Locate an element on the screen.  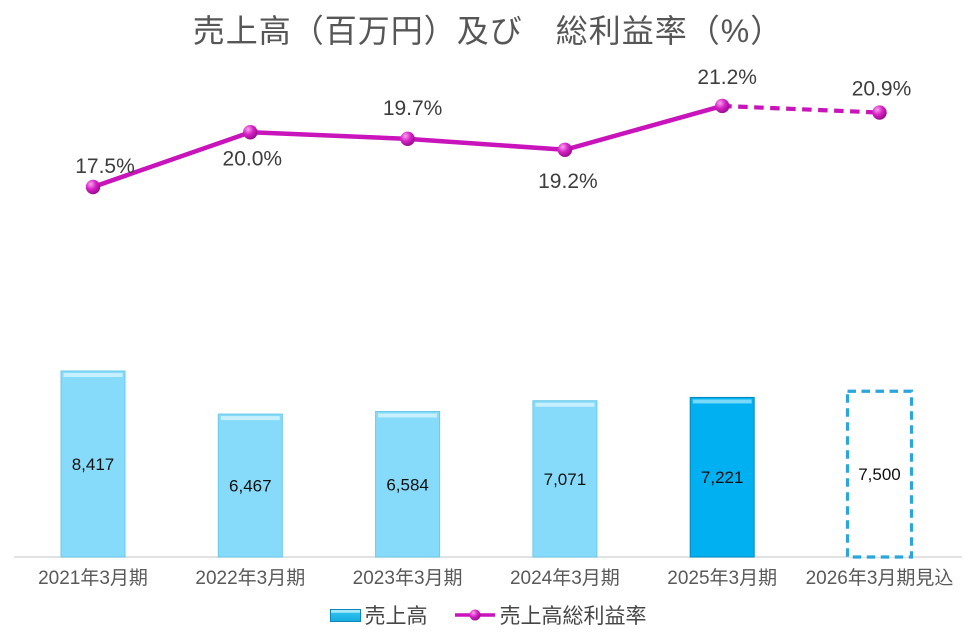
chart-title: 売上高（百万円）及び 総利益率（%） is located at coordinates (488, 31).